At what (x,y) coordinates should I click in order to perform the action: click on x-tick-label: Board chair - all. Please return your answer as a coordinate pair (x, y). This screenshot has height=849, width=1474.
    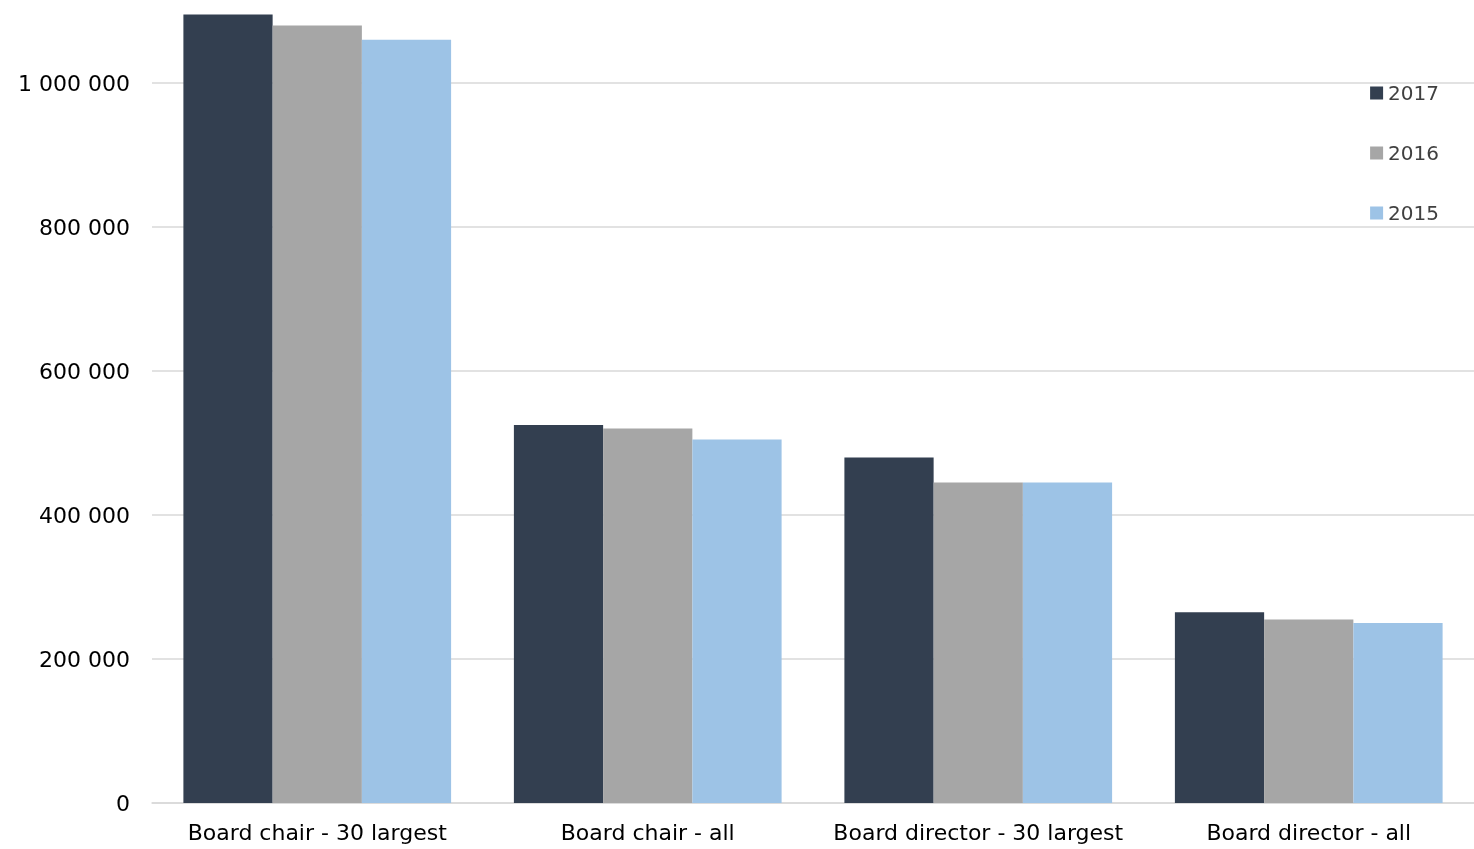
    Looking at the image, I should click on (647, 832).